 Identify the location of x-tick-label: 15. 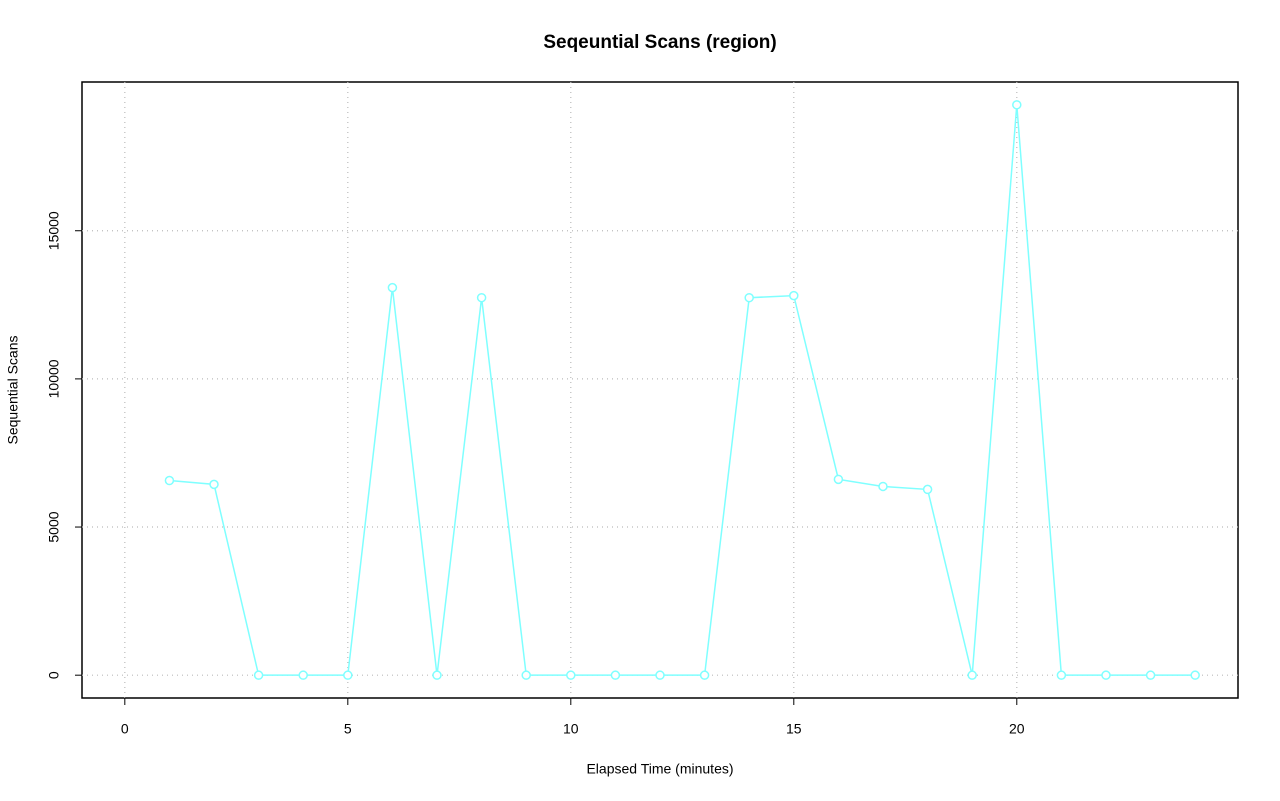
(794, 729).